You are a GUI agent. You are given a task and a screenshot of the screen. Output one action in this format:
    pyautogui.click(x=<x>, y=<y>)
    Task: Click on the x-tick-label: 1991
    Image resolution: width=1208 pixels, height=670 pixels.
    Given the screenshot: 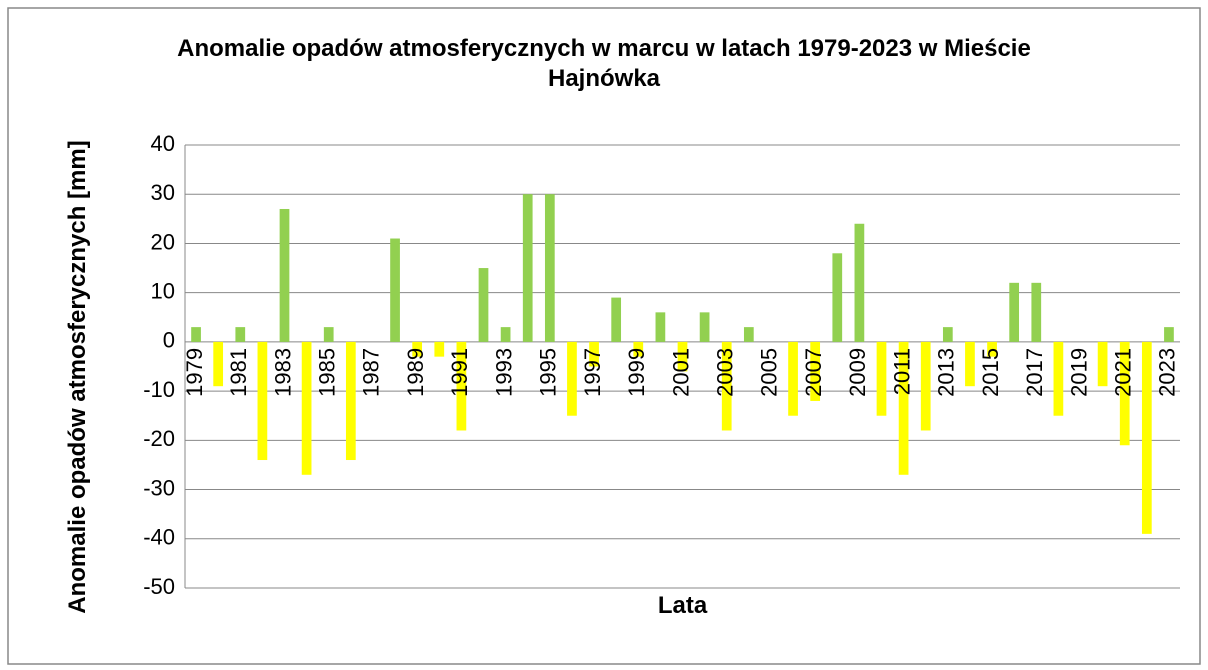 What is the action you would take?
    pyautogui.click(x=459, y=372)
    